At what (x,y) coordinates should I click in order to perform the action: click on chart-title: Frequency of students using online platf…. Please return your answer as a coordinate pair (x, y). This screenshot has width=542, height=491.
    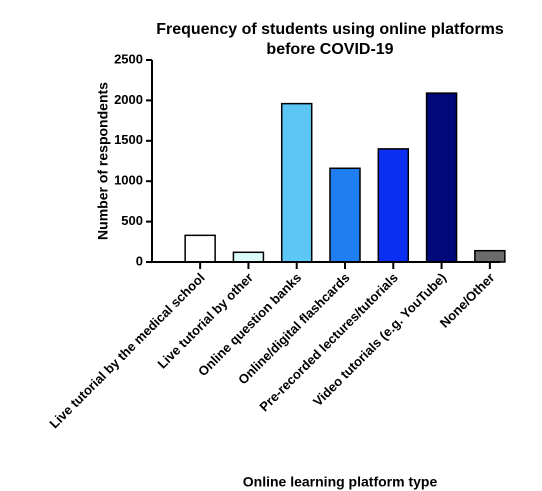
    Looking at the image, I should click on (330, 29).